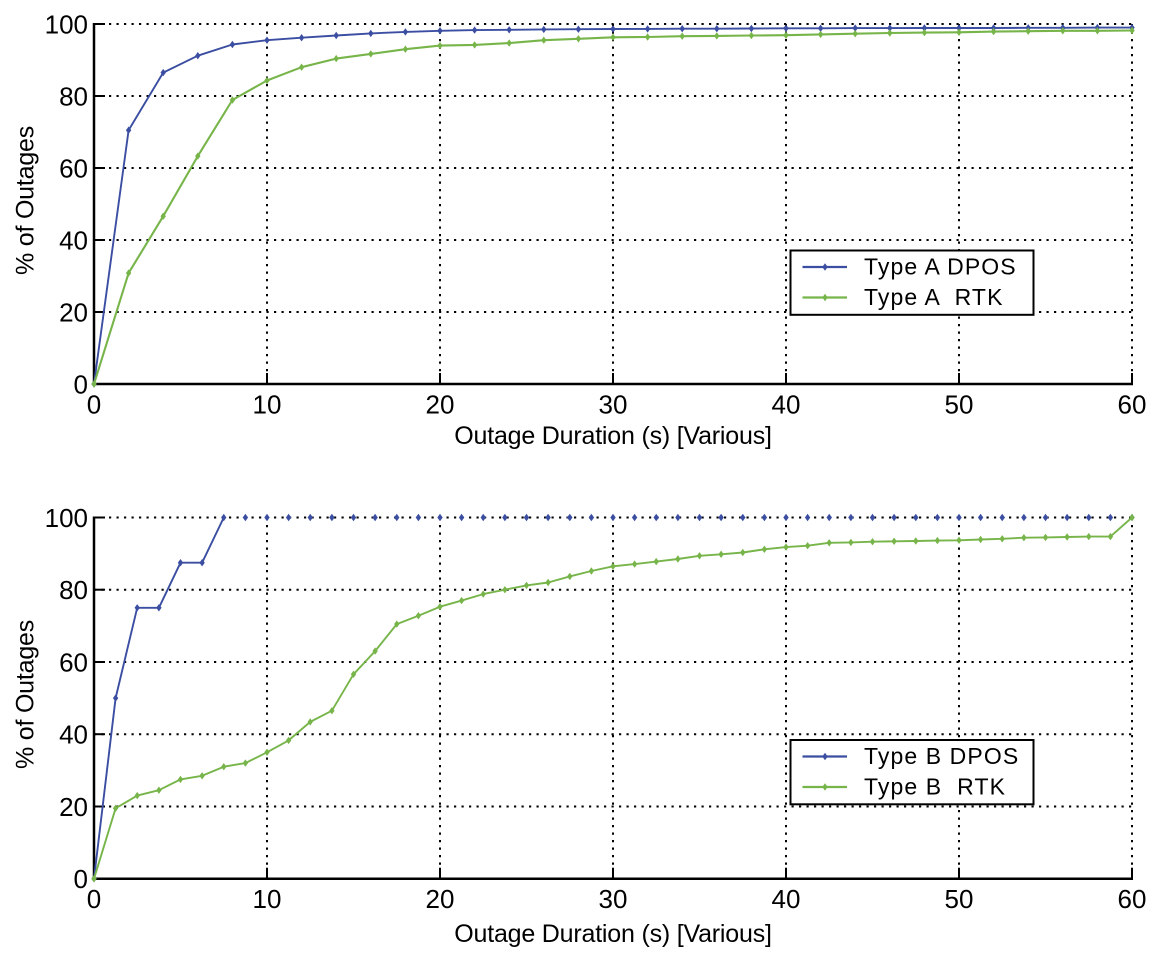 Image resolution: width=1158 pixels, height=958 pixels. What do you see at coordinates (941, 756) in the screenshot?
I see `svg-text: Type B DPOS` at bounding box center [941, 756].